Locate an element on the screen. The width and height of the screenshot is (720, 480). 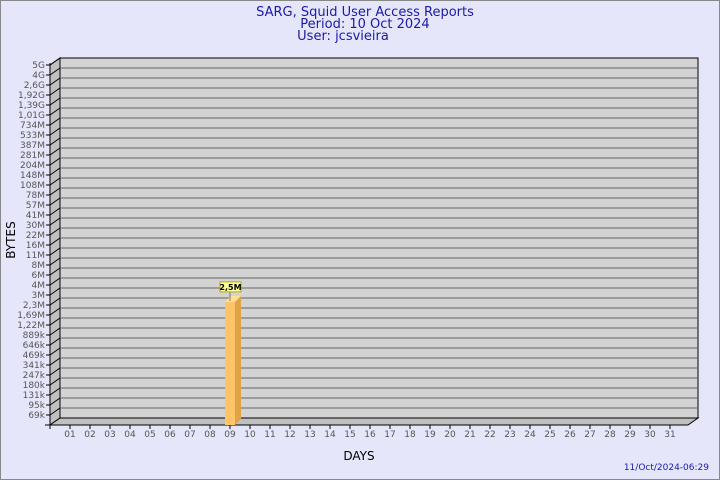
y-tick-label: 131k is located at coordinates (34, 396).